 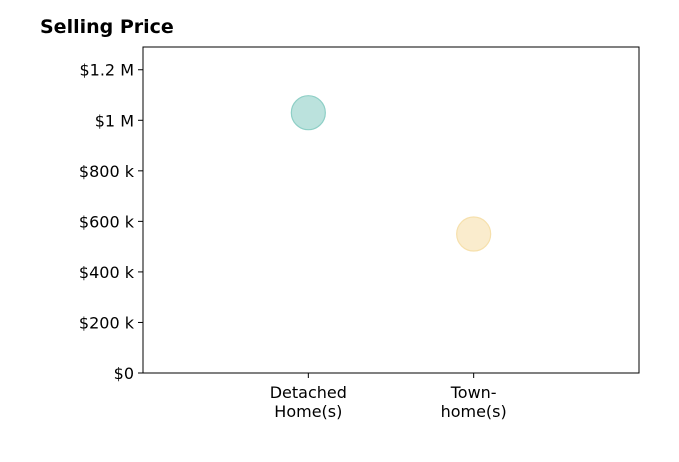 I want to click on y-tick-label: $800 k, so click(x=107, y=171).